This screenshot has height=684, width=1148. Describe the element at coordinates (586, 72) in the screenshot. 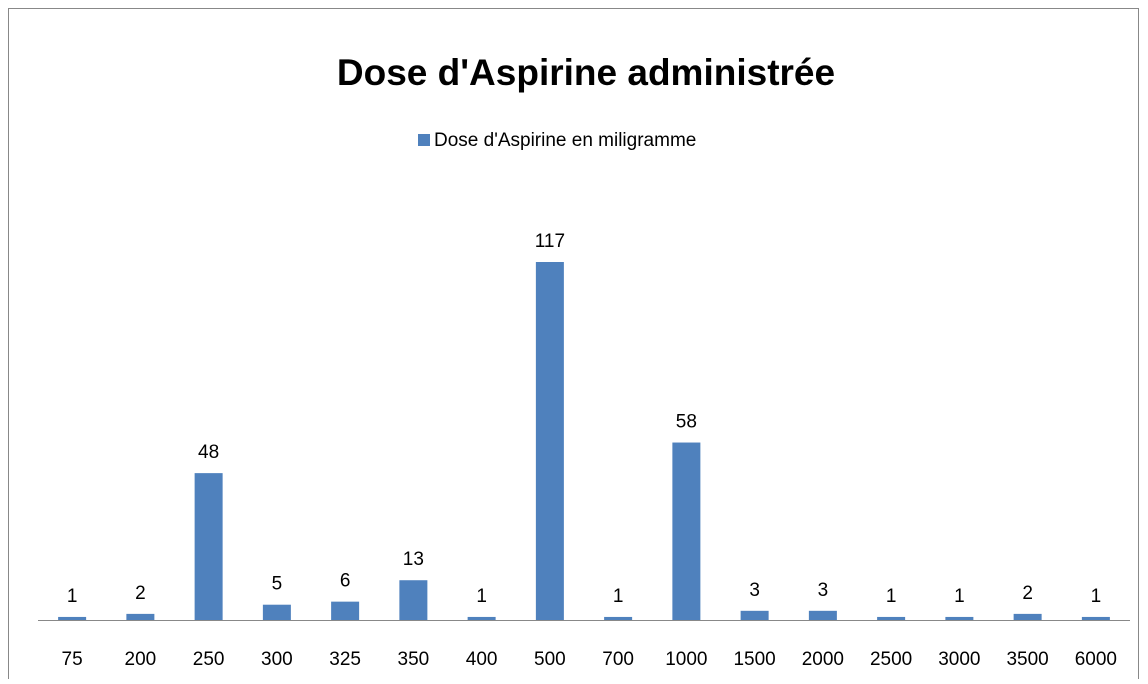

I see `chart-title: Dose d'Aspirine administrée` at that location.